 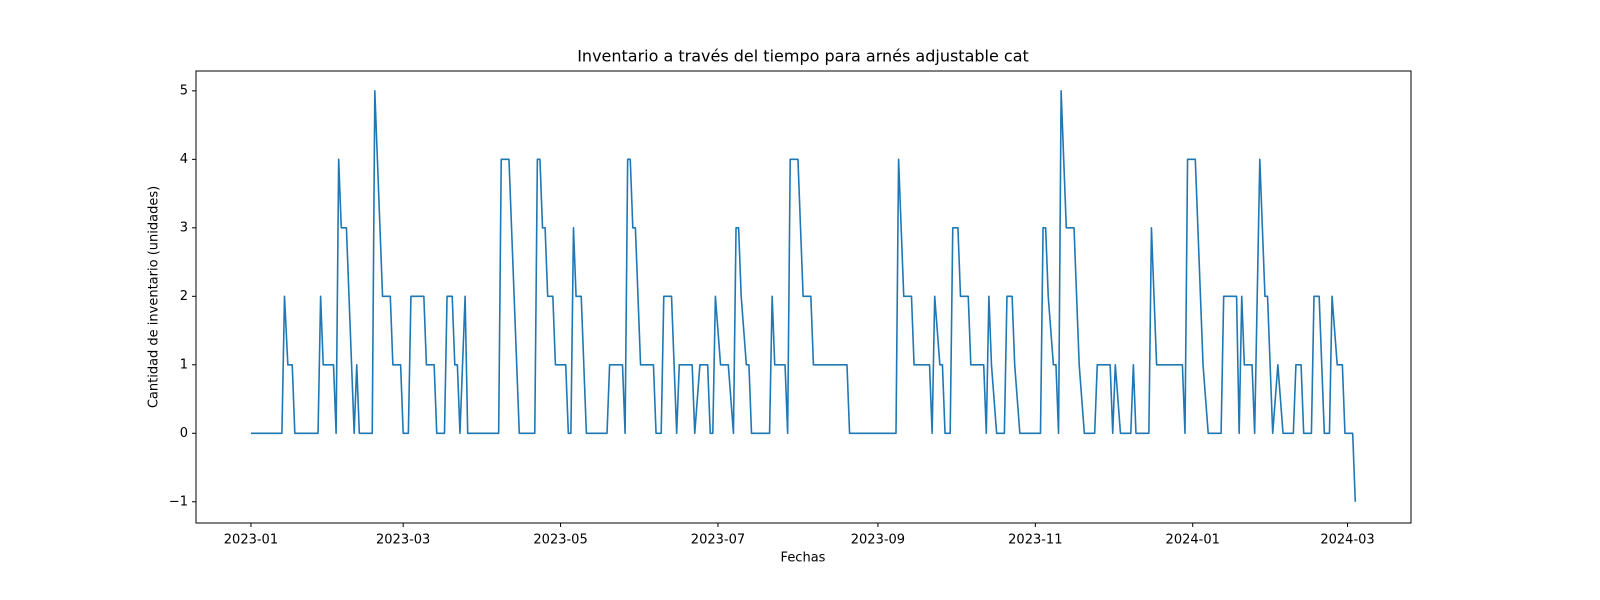 What do you see at coordinates (184, 90) in the screenshot?
I see `y-tick-label: 5` at bounding box center [184, 90].